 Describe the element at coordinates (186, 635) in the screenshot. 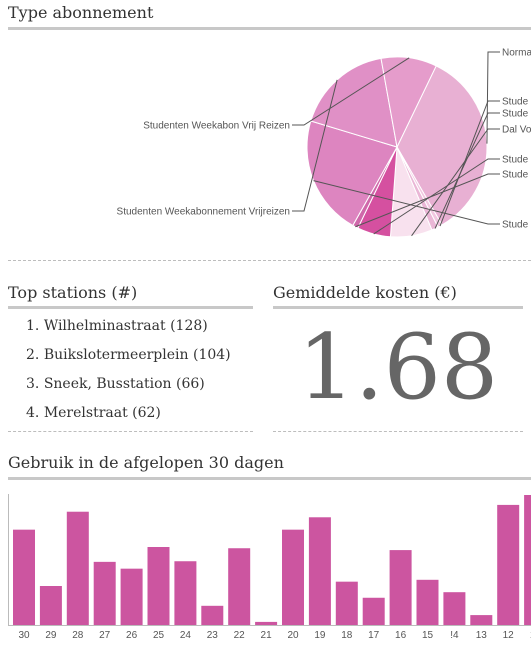

I see `usage-tick-label: 24` at that location.